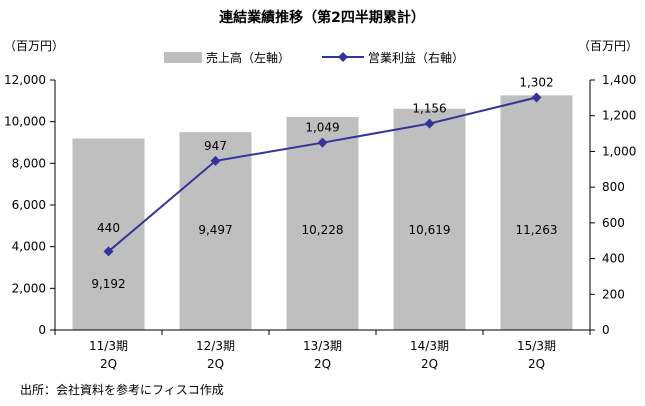  What do you see at coordinates (613, 259) in the screenshot?
I see `right-tick-label: 400` at bounding box center [613, 259].